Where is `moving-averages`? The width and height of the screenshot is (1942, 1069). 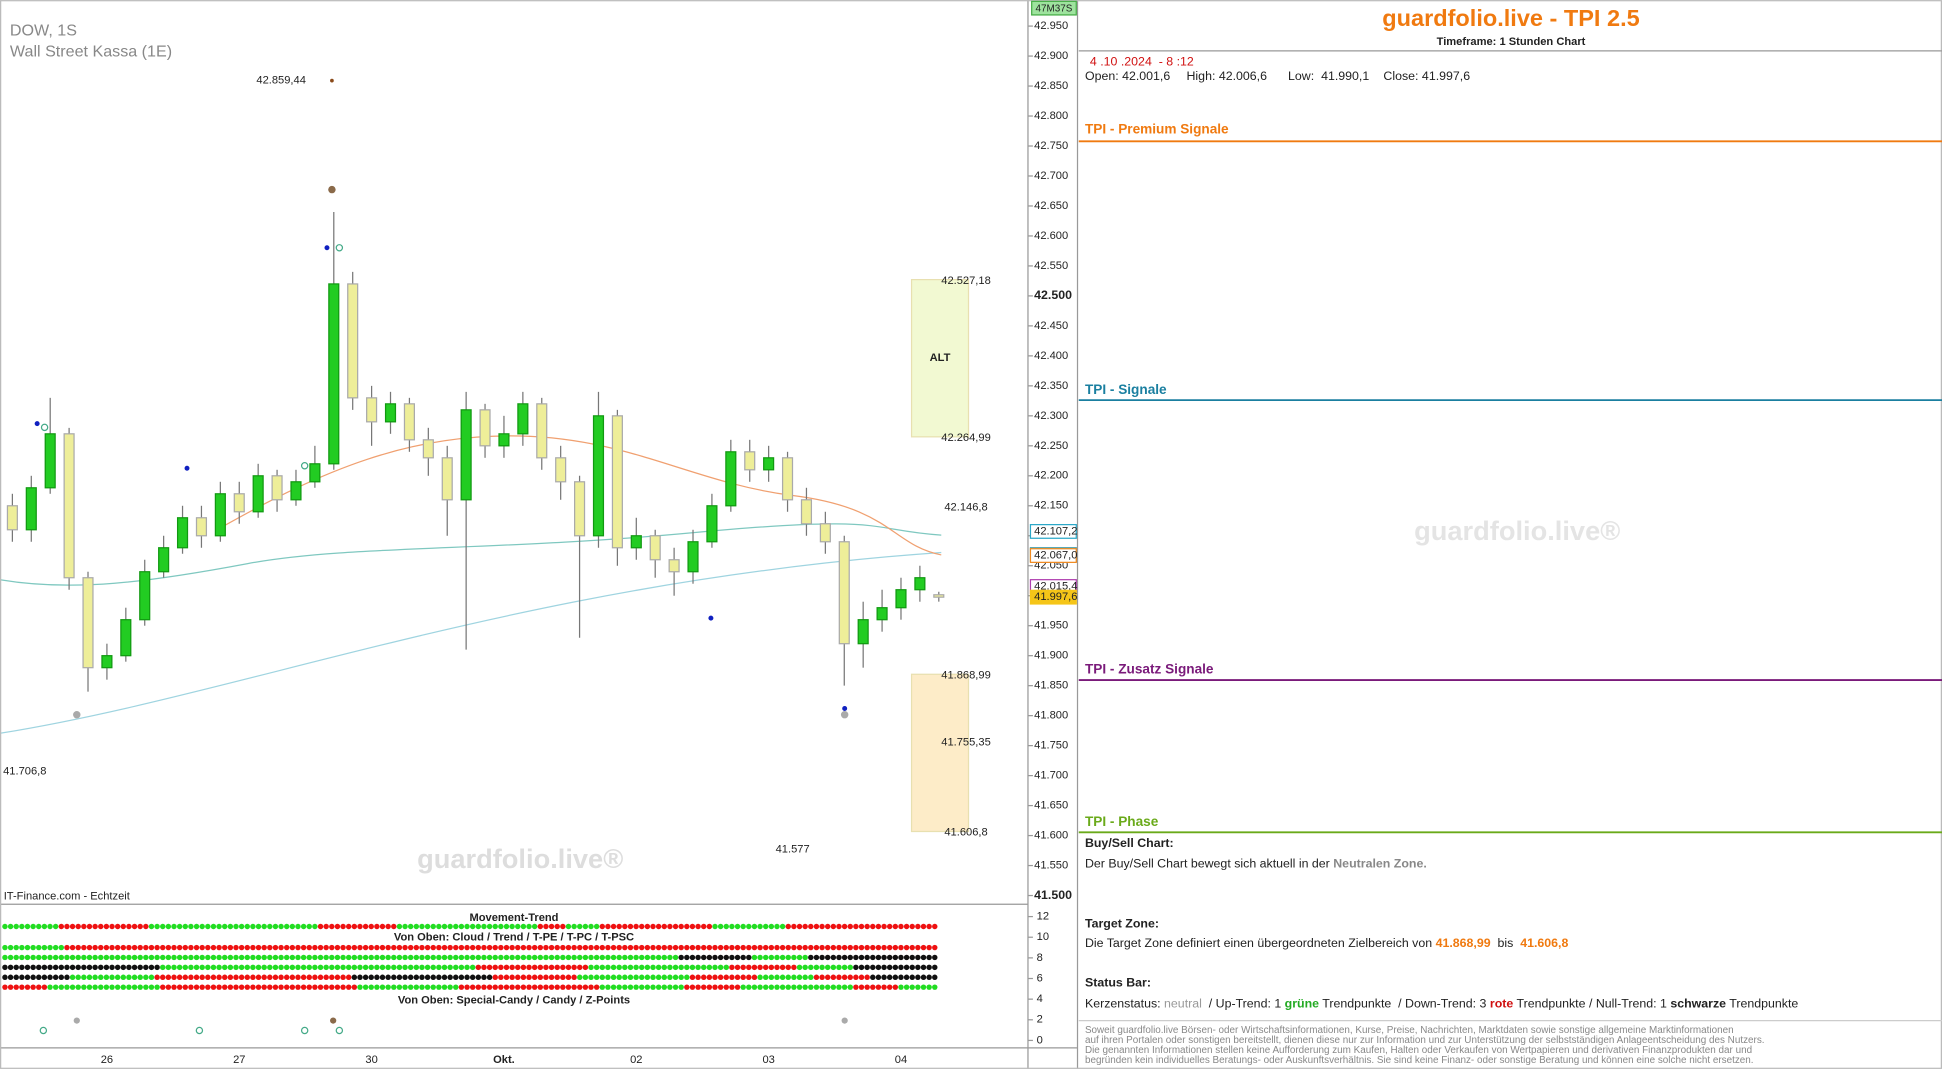
moving-averages is located at coordinates (471, 584).